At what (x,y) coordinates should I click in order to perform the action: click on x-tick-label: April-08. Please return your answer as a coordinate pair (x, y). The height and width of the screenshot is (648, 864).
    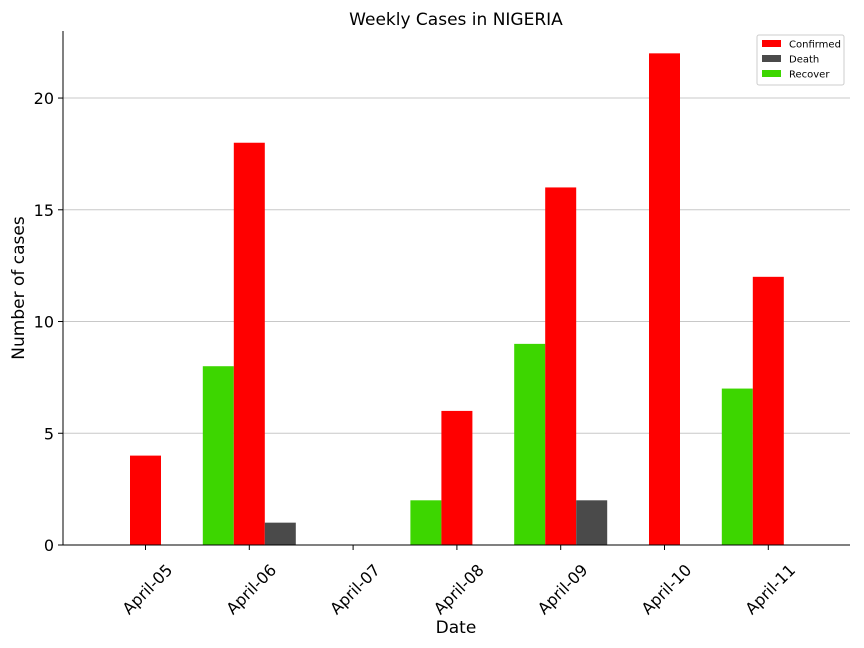
    Looking at the image, I should click on (459, 589).